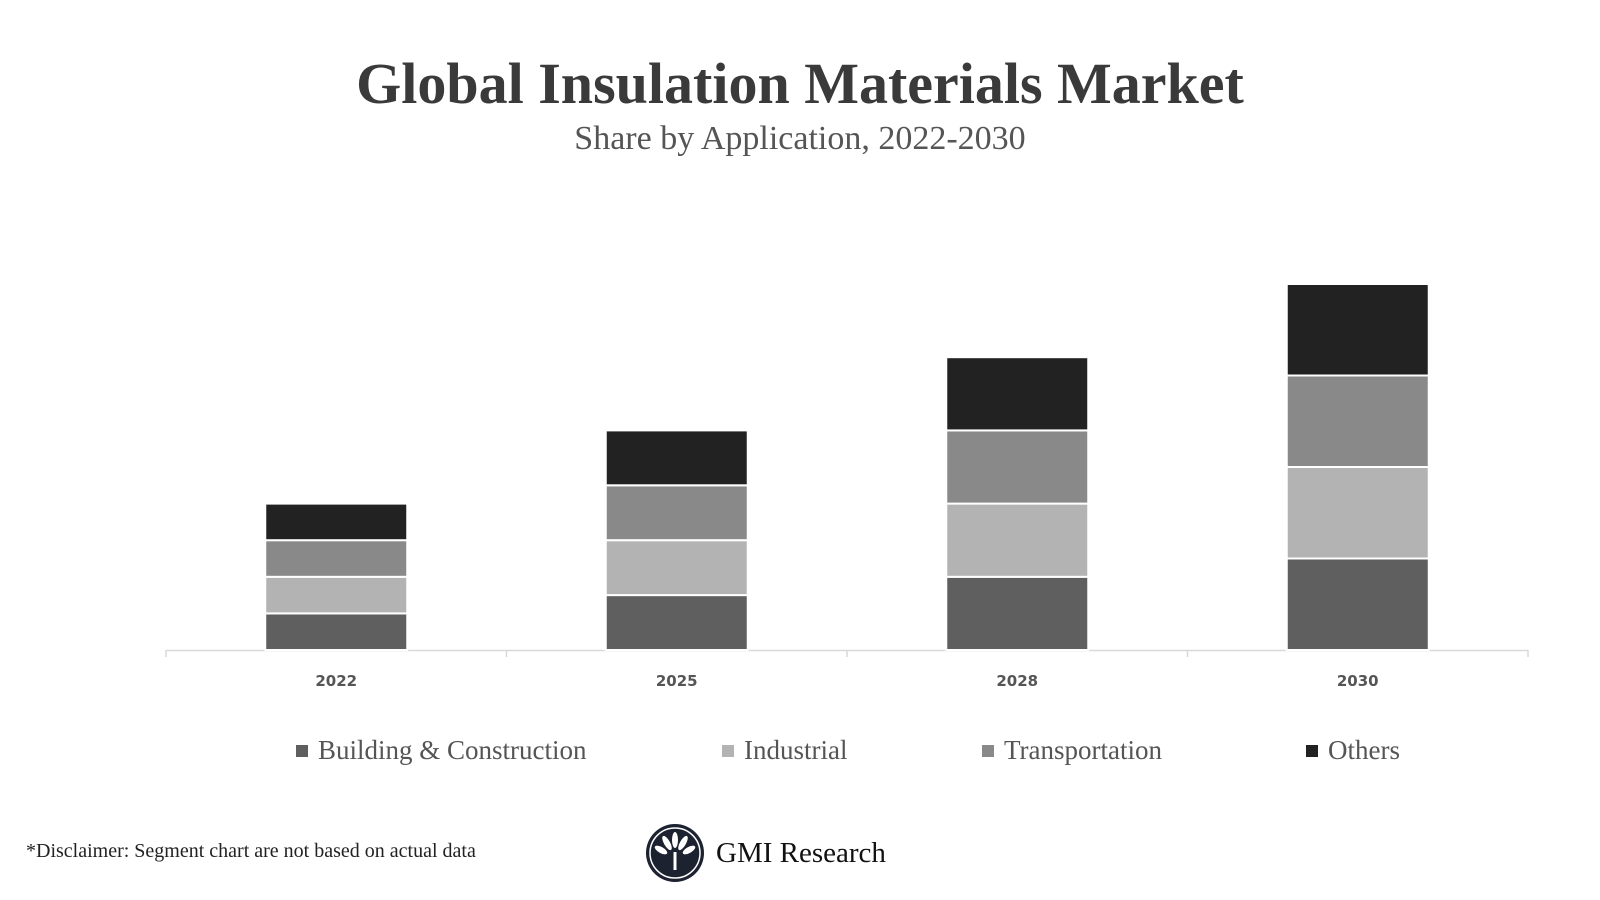  What do you see at coordinates (336, 595) in the screenshot?
I see `bar-segment-2022-industrial` at bounding box center [336, 595].